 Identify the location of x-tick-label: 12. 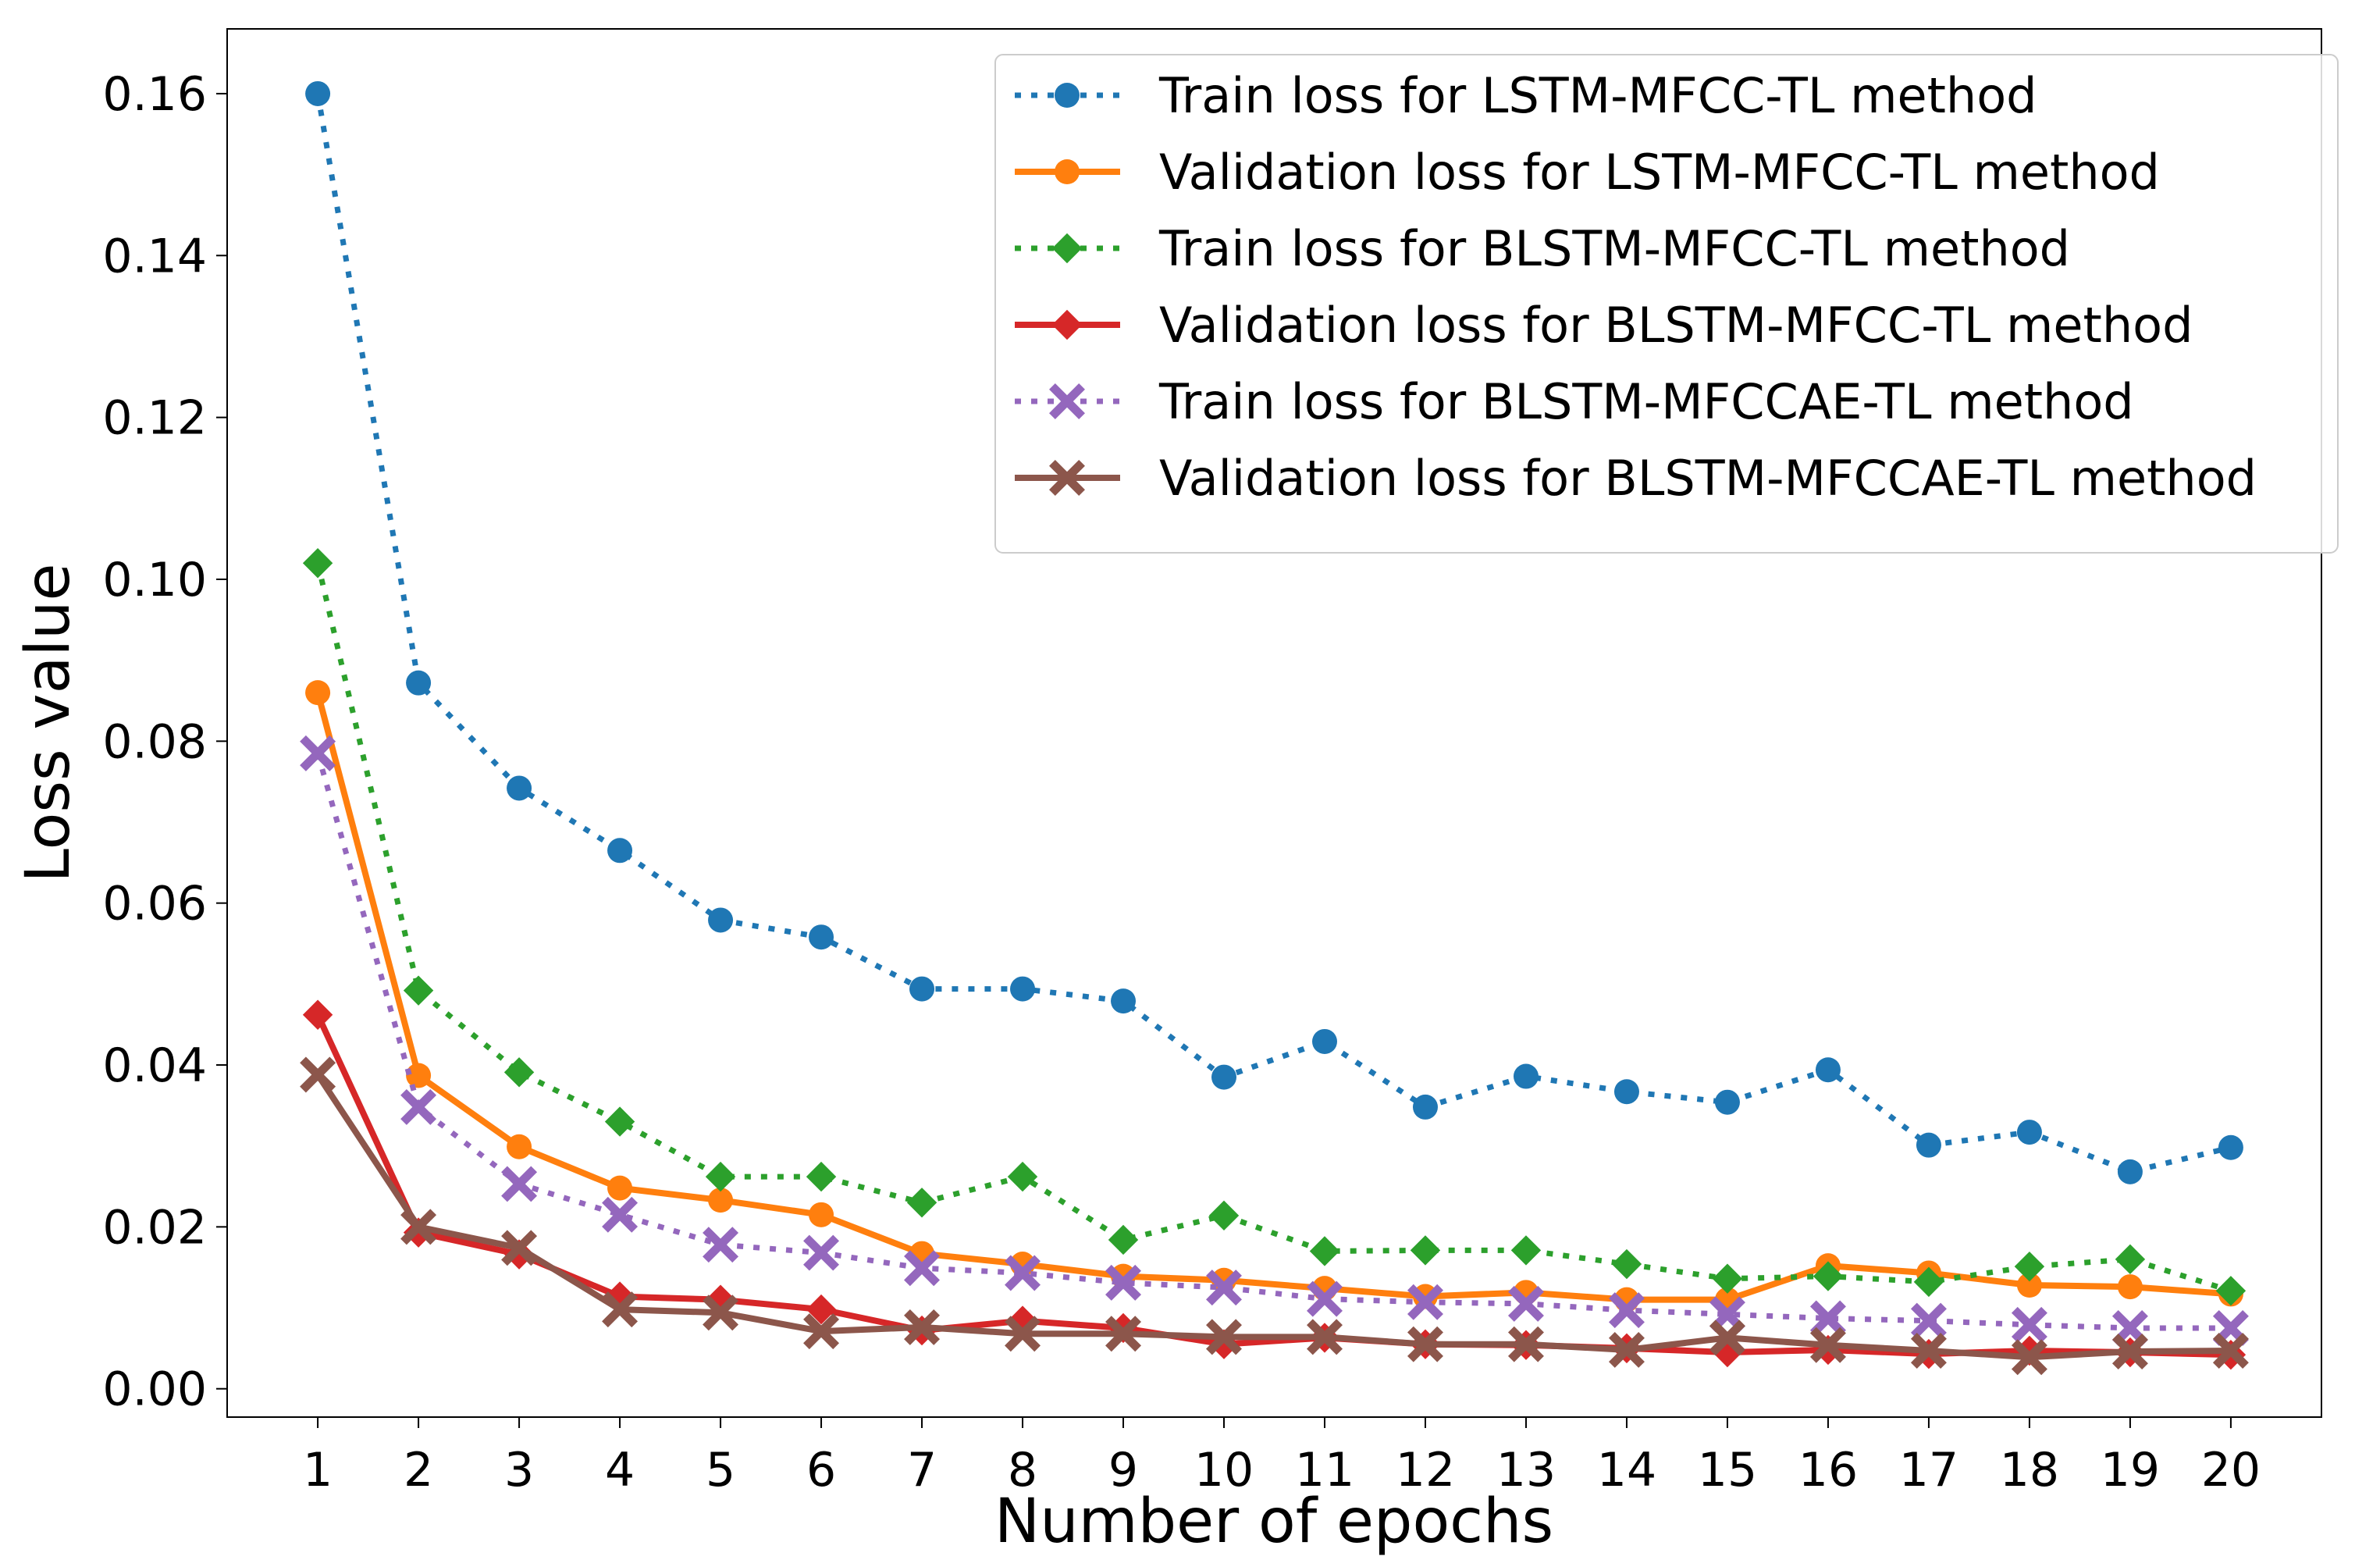
(1425, 1470).